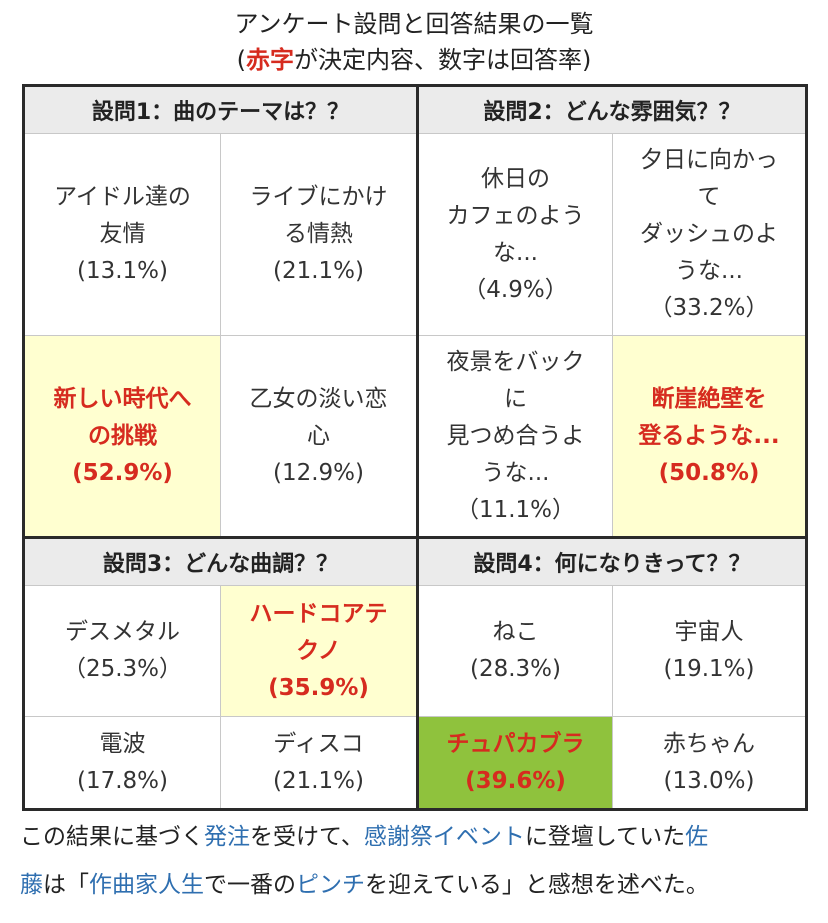 The image size is (828, 923). Describe the element at coordinates (709, 398) in the screenshot. I see `q2-option-4-line-1: 断崖絶壁を` at that location.